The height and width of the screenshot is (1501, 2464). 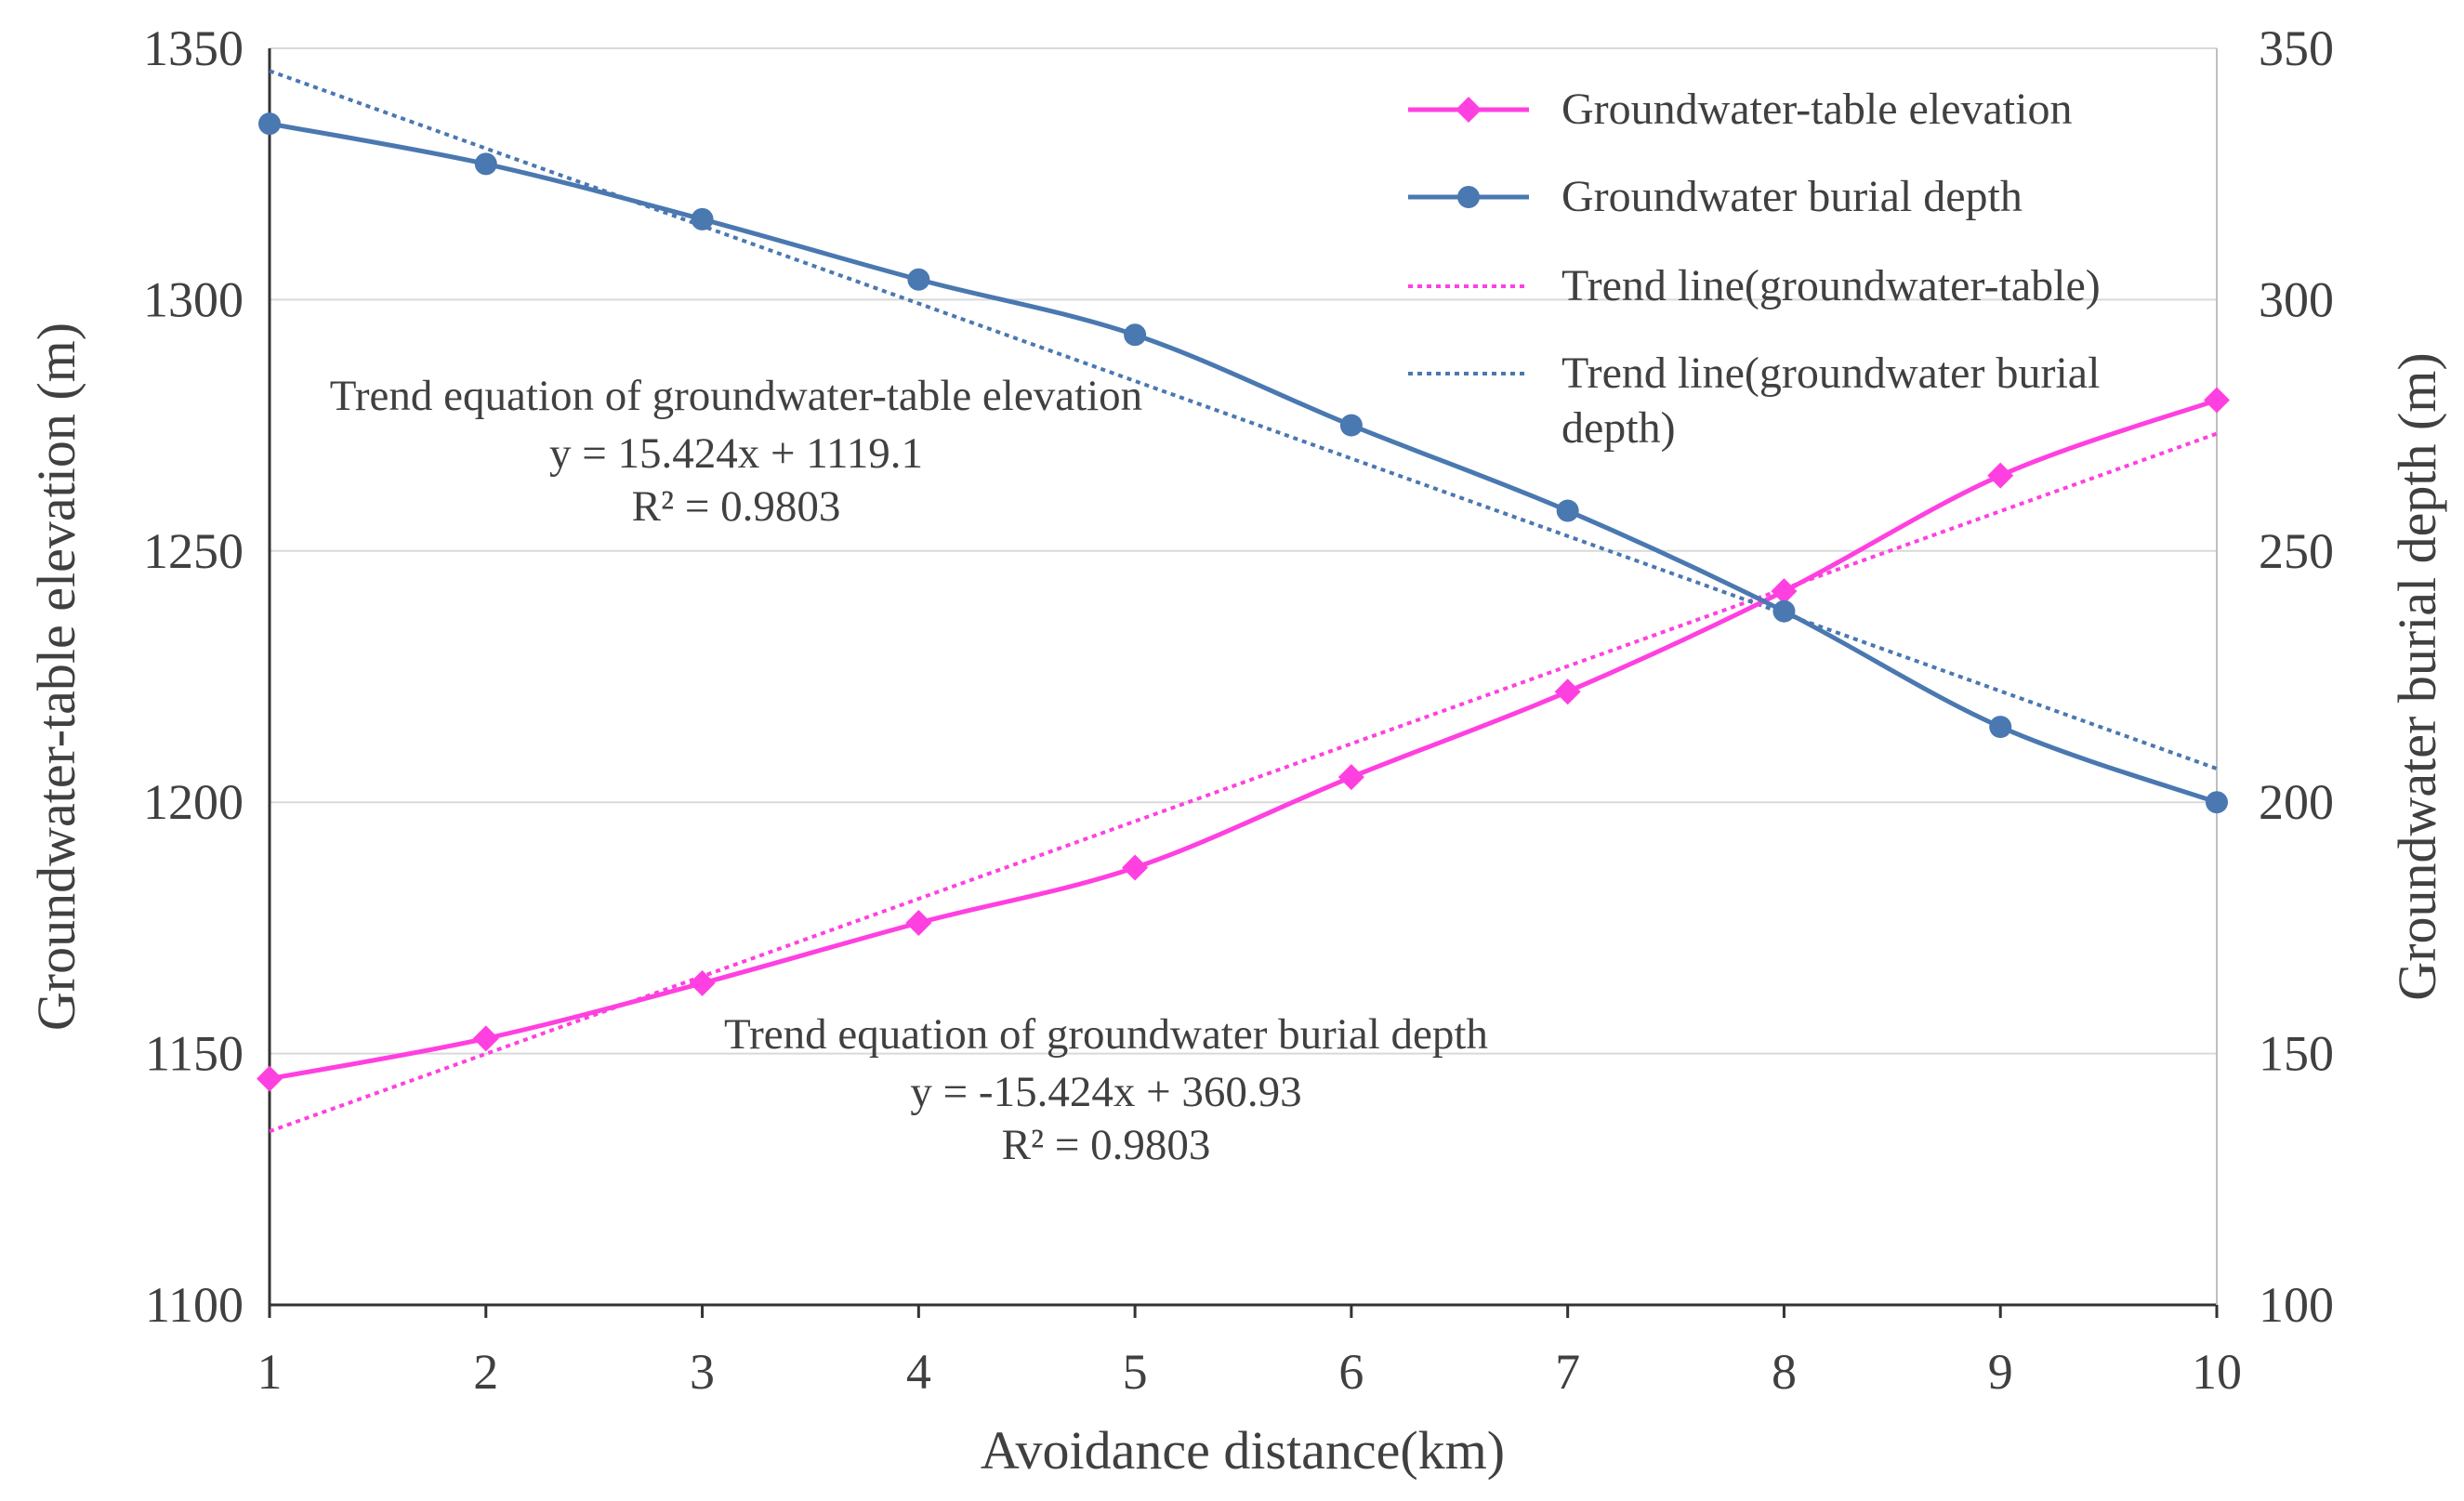 I want to click on annotation-line: y = 15.424x + 1119.1, so click(x=736, y=453).